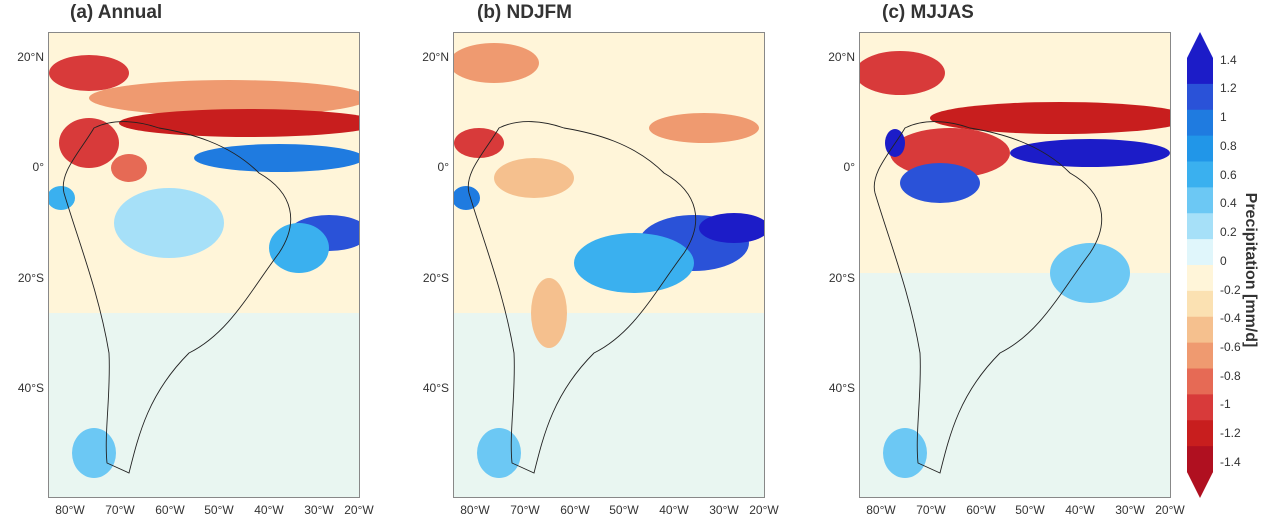 This screenshot has width=1276, height=521. What do you see at coordinates (116, 12) in the screenshot?
I see `panel-title-annual: (a) Annual` at bounding box center [116, 12].